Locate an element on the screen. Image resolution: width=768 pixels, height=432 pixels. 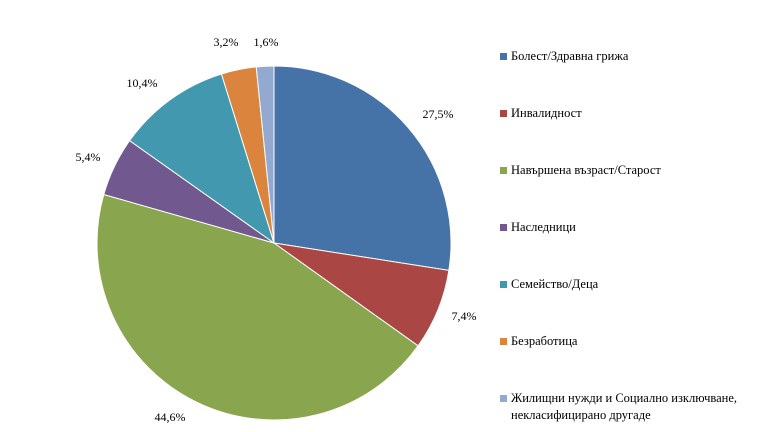
legend-label: Навършена възраст/Старост is located at coordinates (586, 170).